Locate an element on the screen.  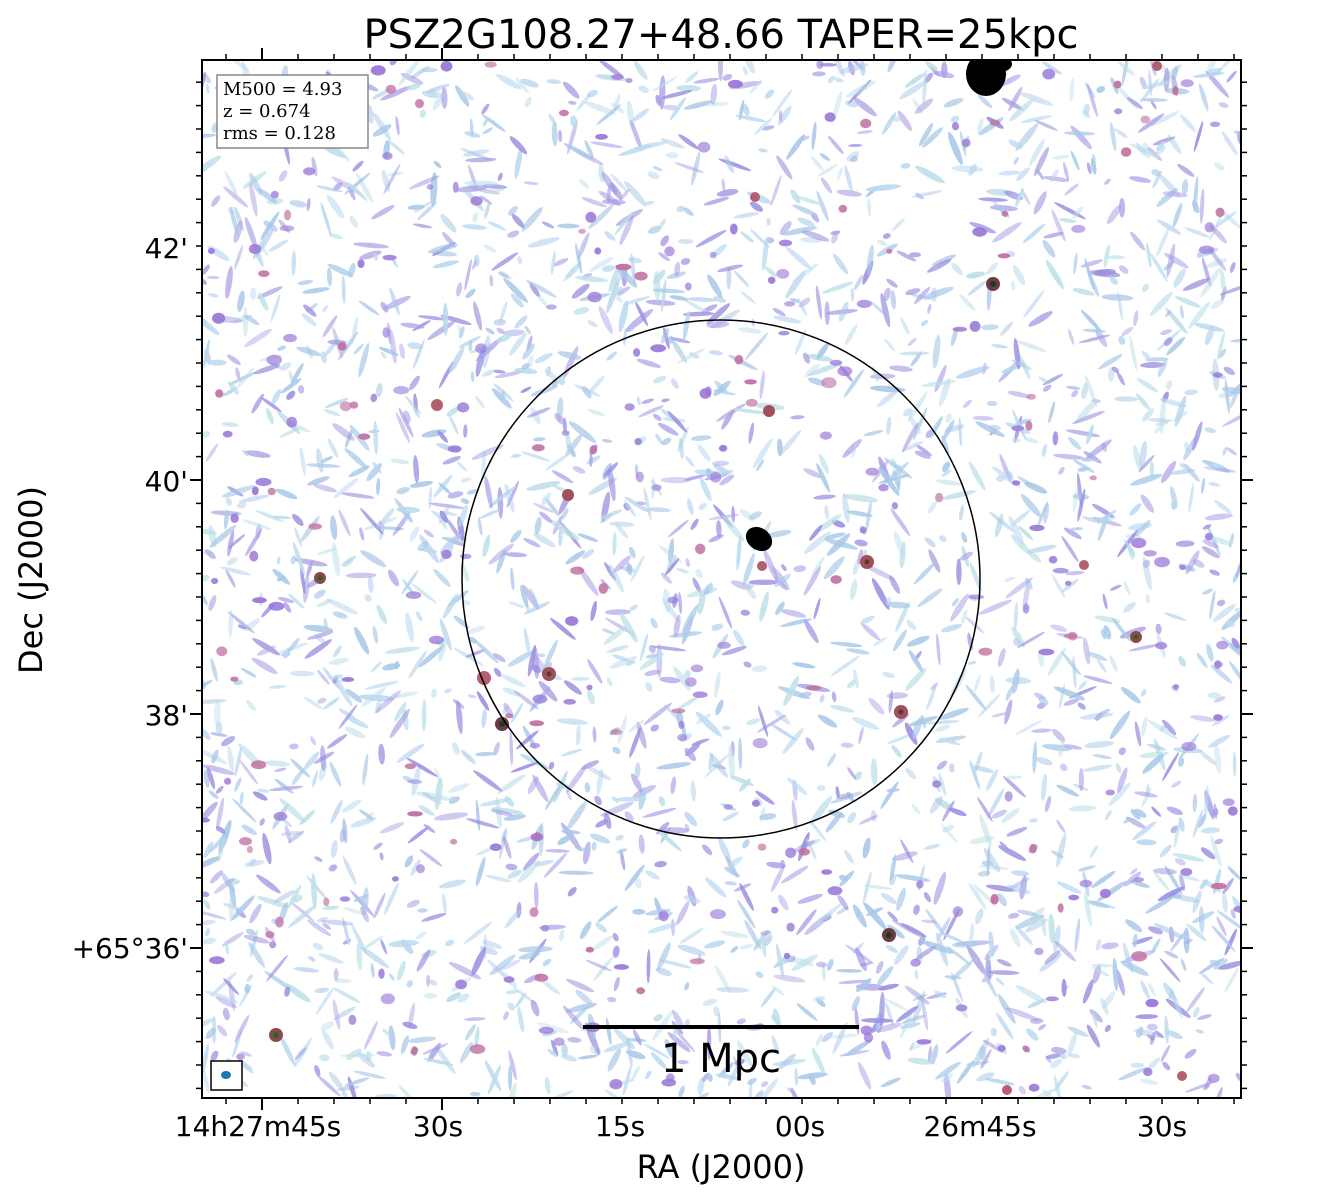
info-m500: M500 = 4.93 is located at coordinates (282, 89).